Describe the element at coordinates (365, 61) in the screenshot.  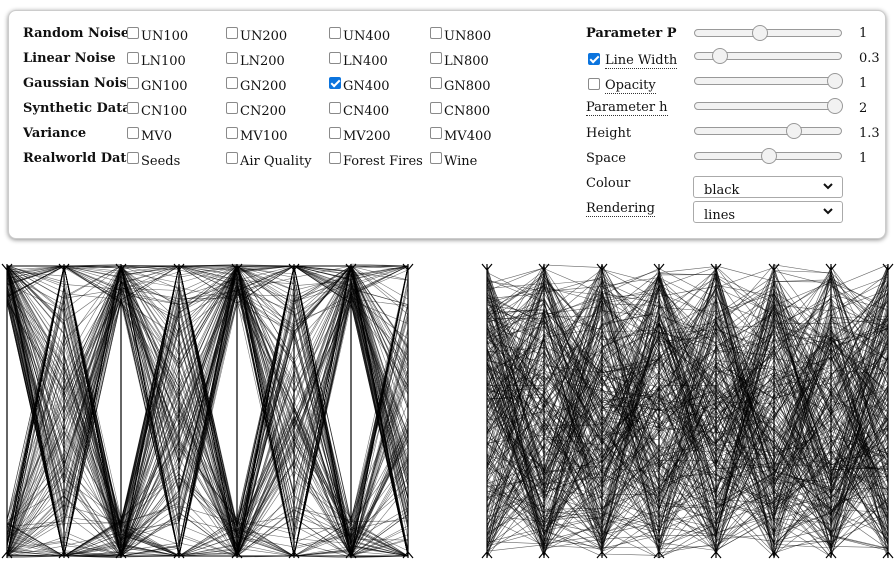
I see `dataset-option-label: LN400` at that location.